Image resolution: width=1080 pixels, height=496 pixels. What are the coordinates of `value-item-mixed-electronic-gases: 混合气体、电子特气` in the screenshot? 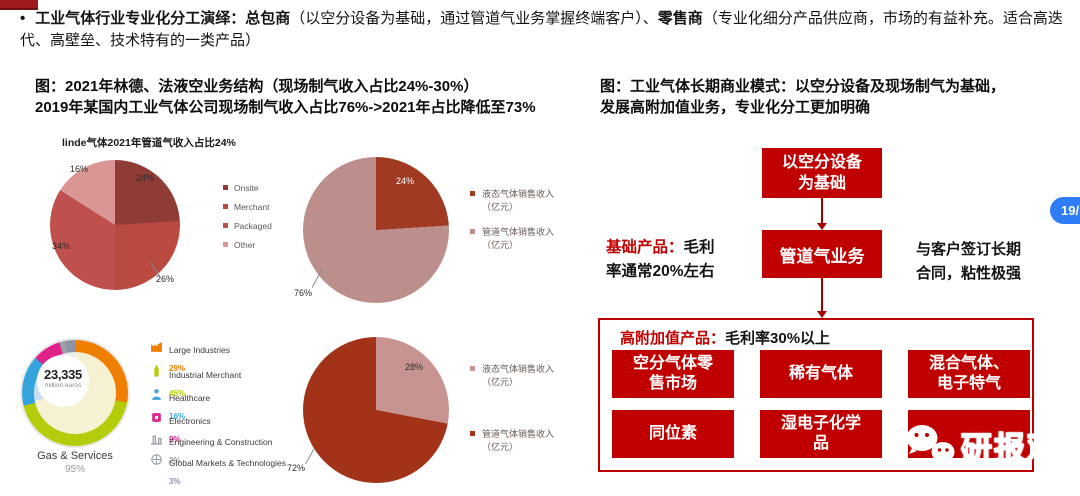 It's located at (969, 374).